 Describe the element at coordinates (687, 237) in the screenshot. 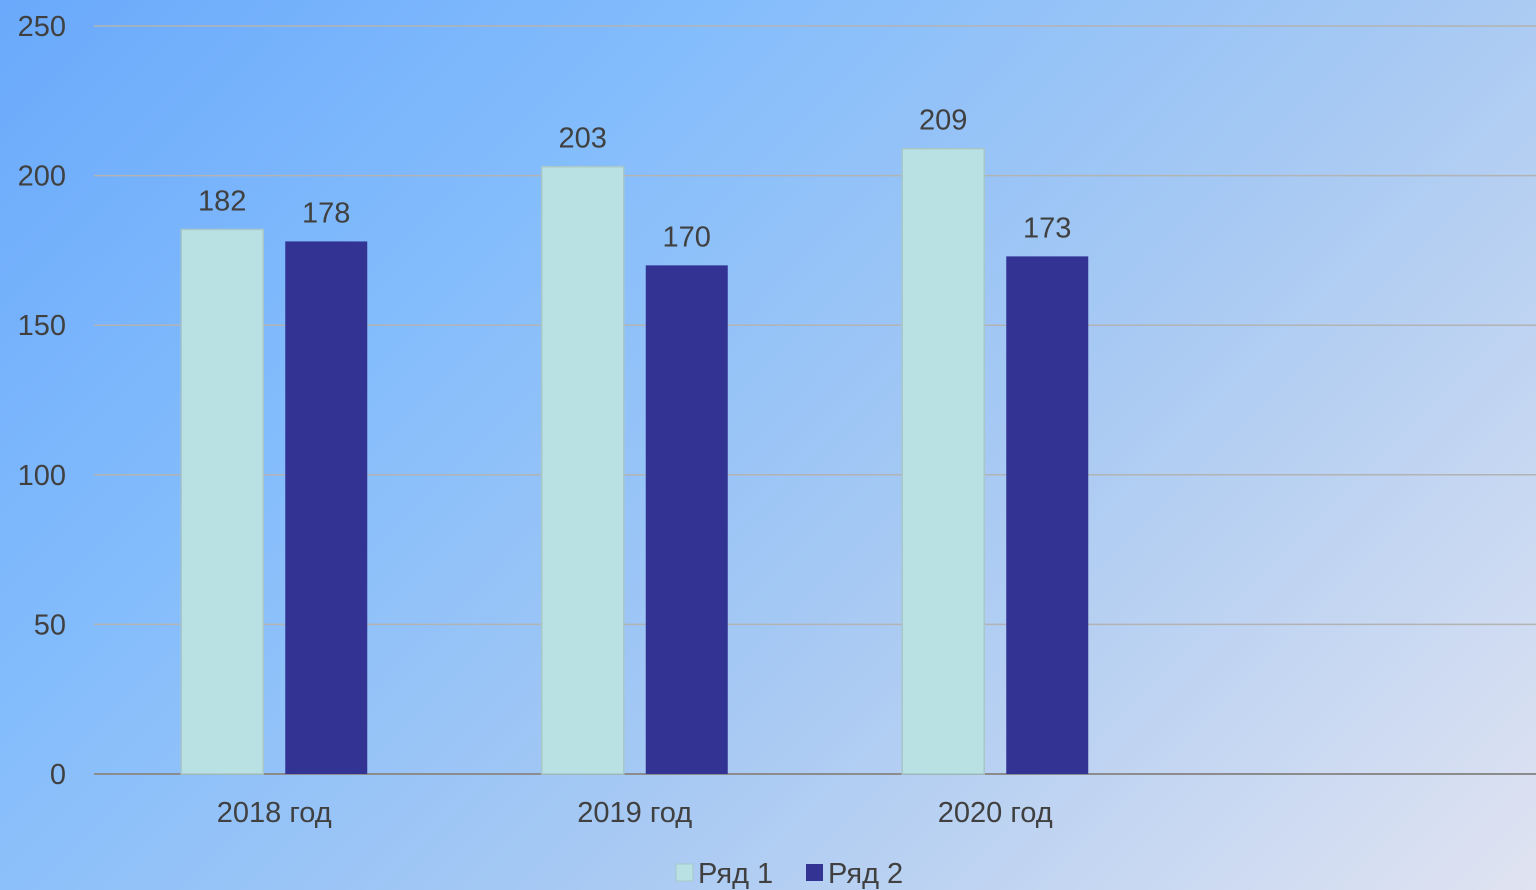

I see `data-label-series-2: 170` at that location.